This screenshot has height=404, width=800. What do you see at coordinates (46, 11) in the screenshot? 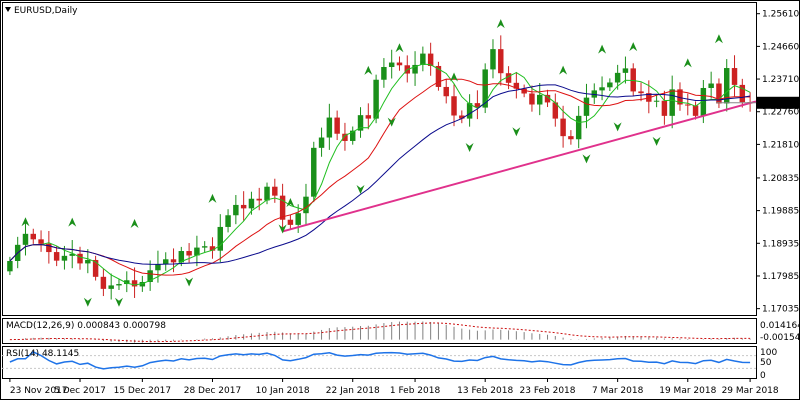
I see `chart-title: EURUSD,Daily` at bounding box center [46, 11].